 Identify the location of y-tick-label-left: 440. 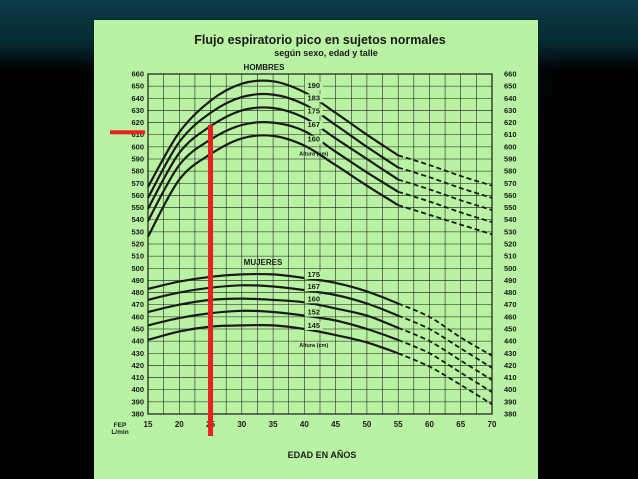
(137, 341).